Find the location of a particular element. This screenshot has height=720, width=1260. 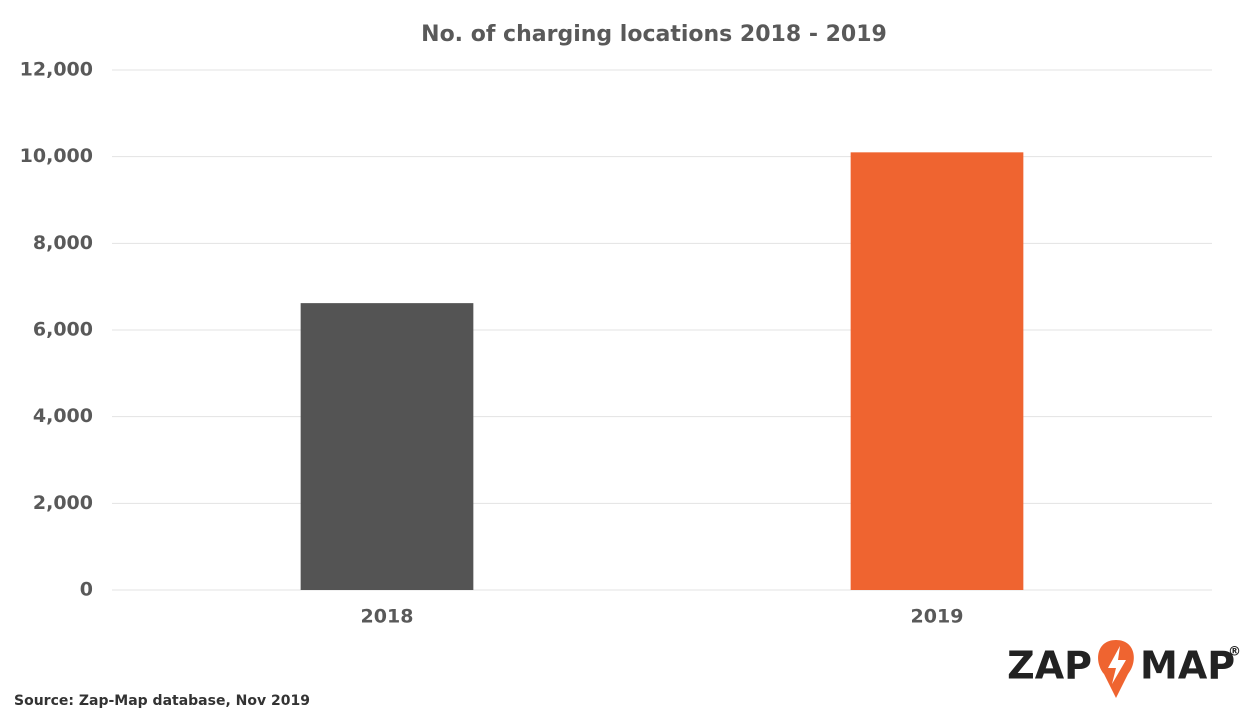

logo: ZAP MAP ® is located at coordinates (1124, 669).